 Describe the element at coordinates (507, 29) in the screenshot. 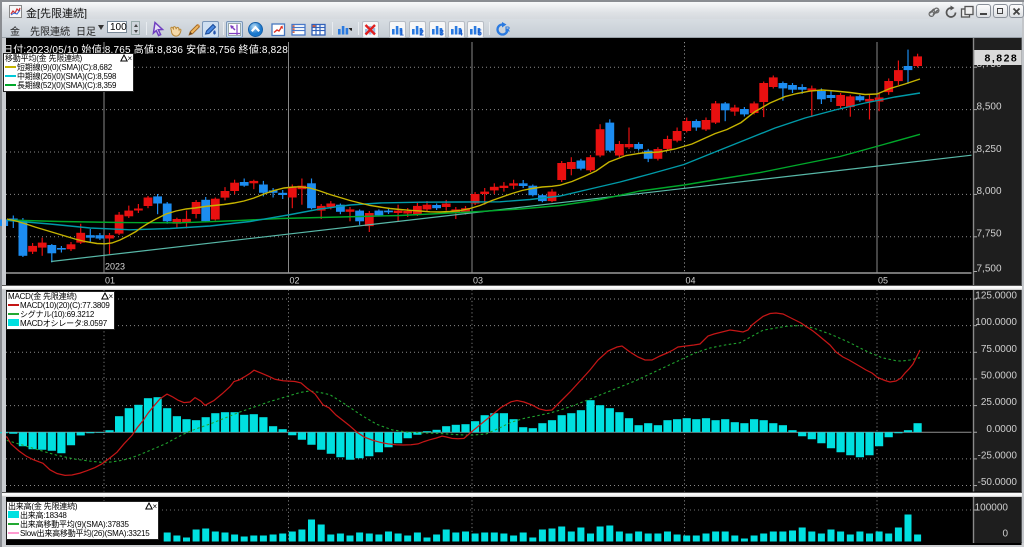

I see `svg-text: R` at that location.